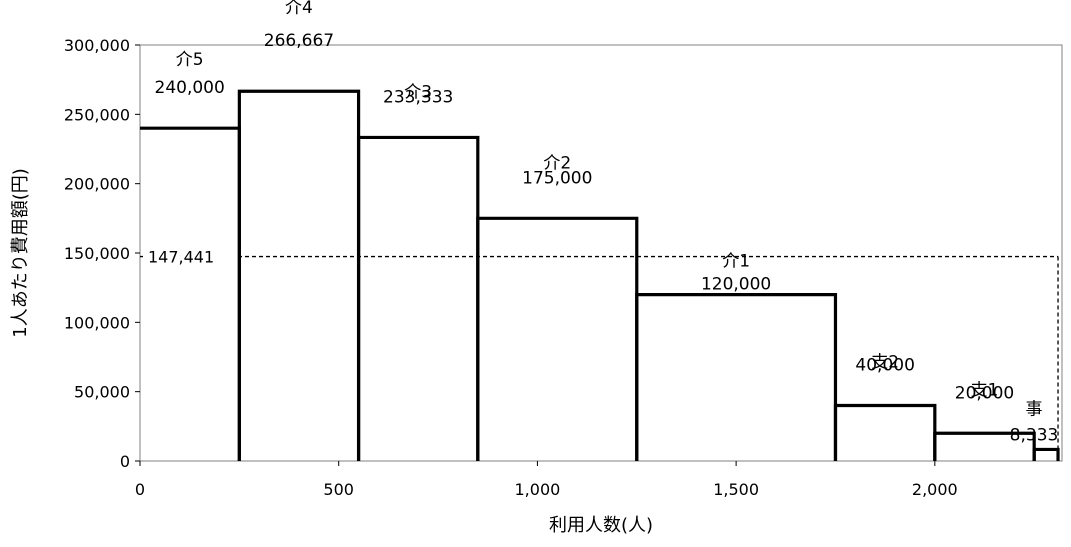 The width and height of the screenshot is (1071, 547). What do you see at coordinates (736, 262) in the screenshot?
I see `bar-category-label: 介1` at bounding box center [736, 262].